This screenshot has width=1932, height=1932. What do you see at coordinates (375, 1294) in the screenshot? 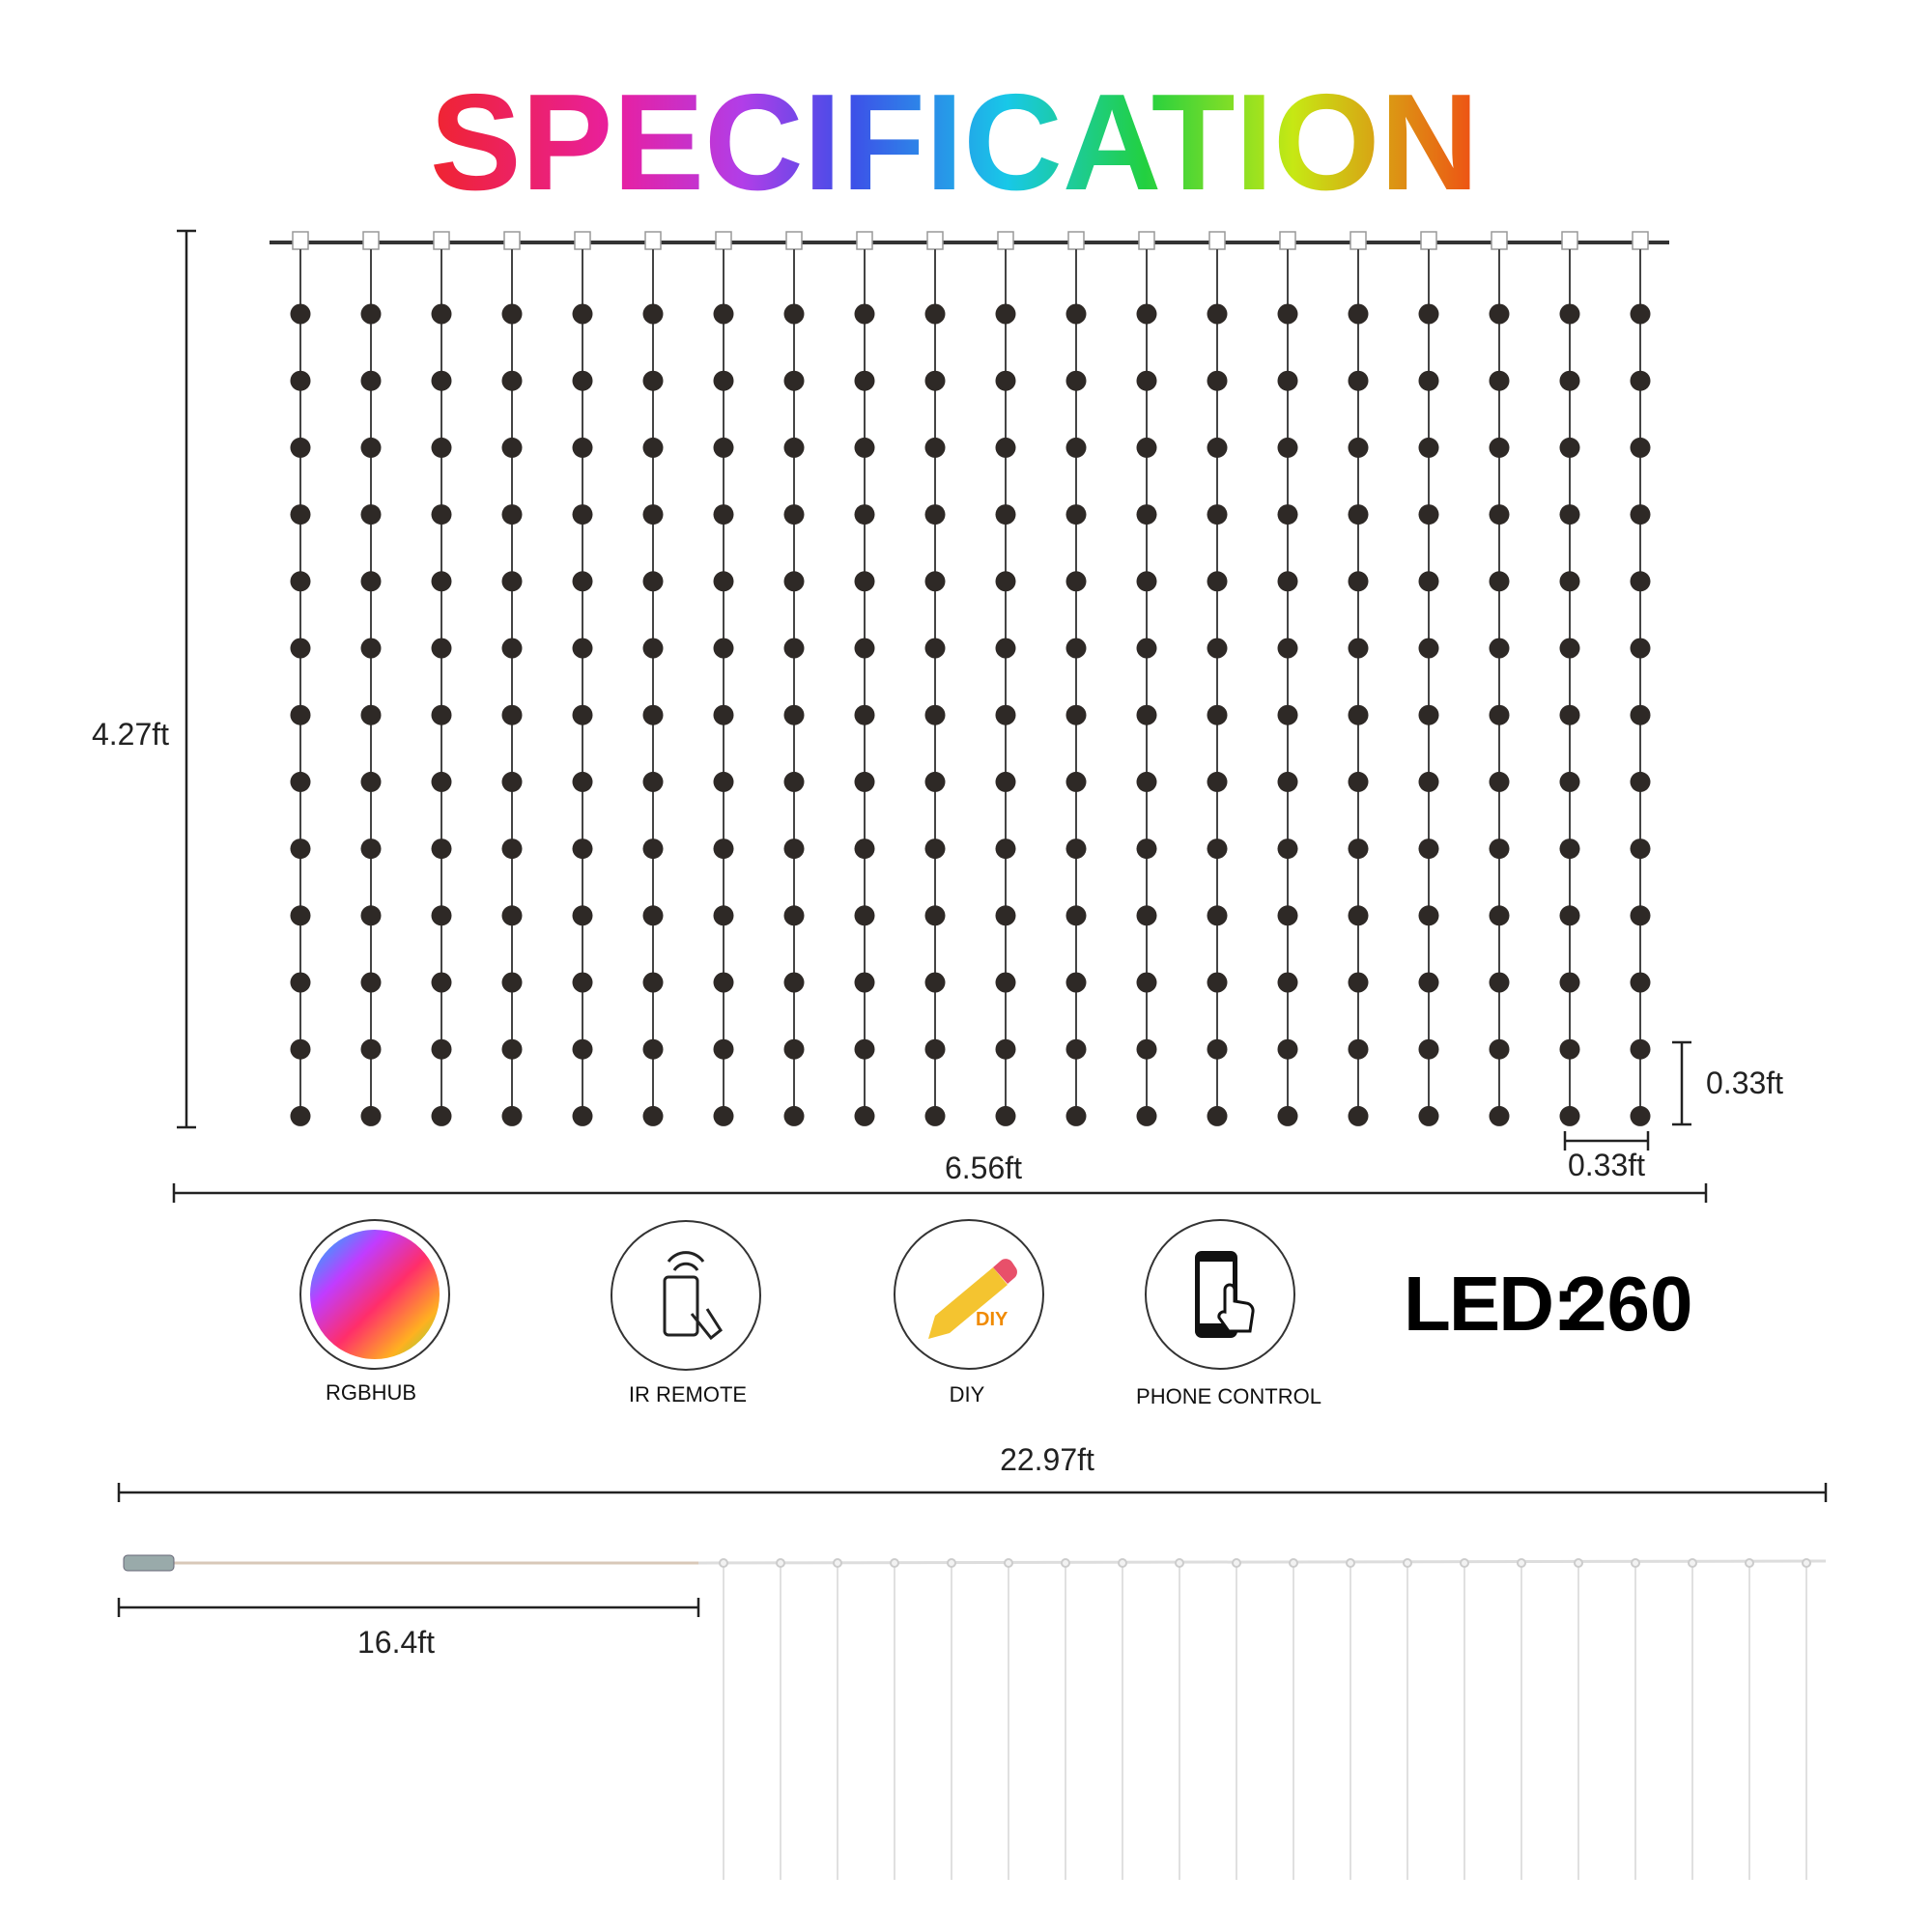
I see `color-wheel` at bounding box center [375, 1294].